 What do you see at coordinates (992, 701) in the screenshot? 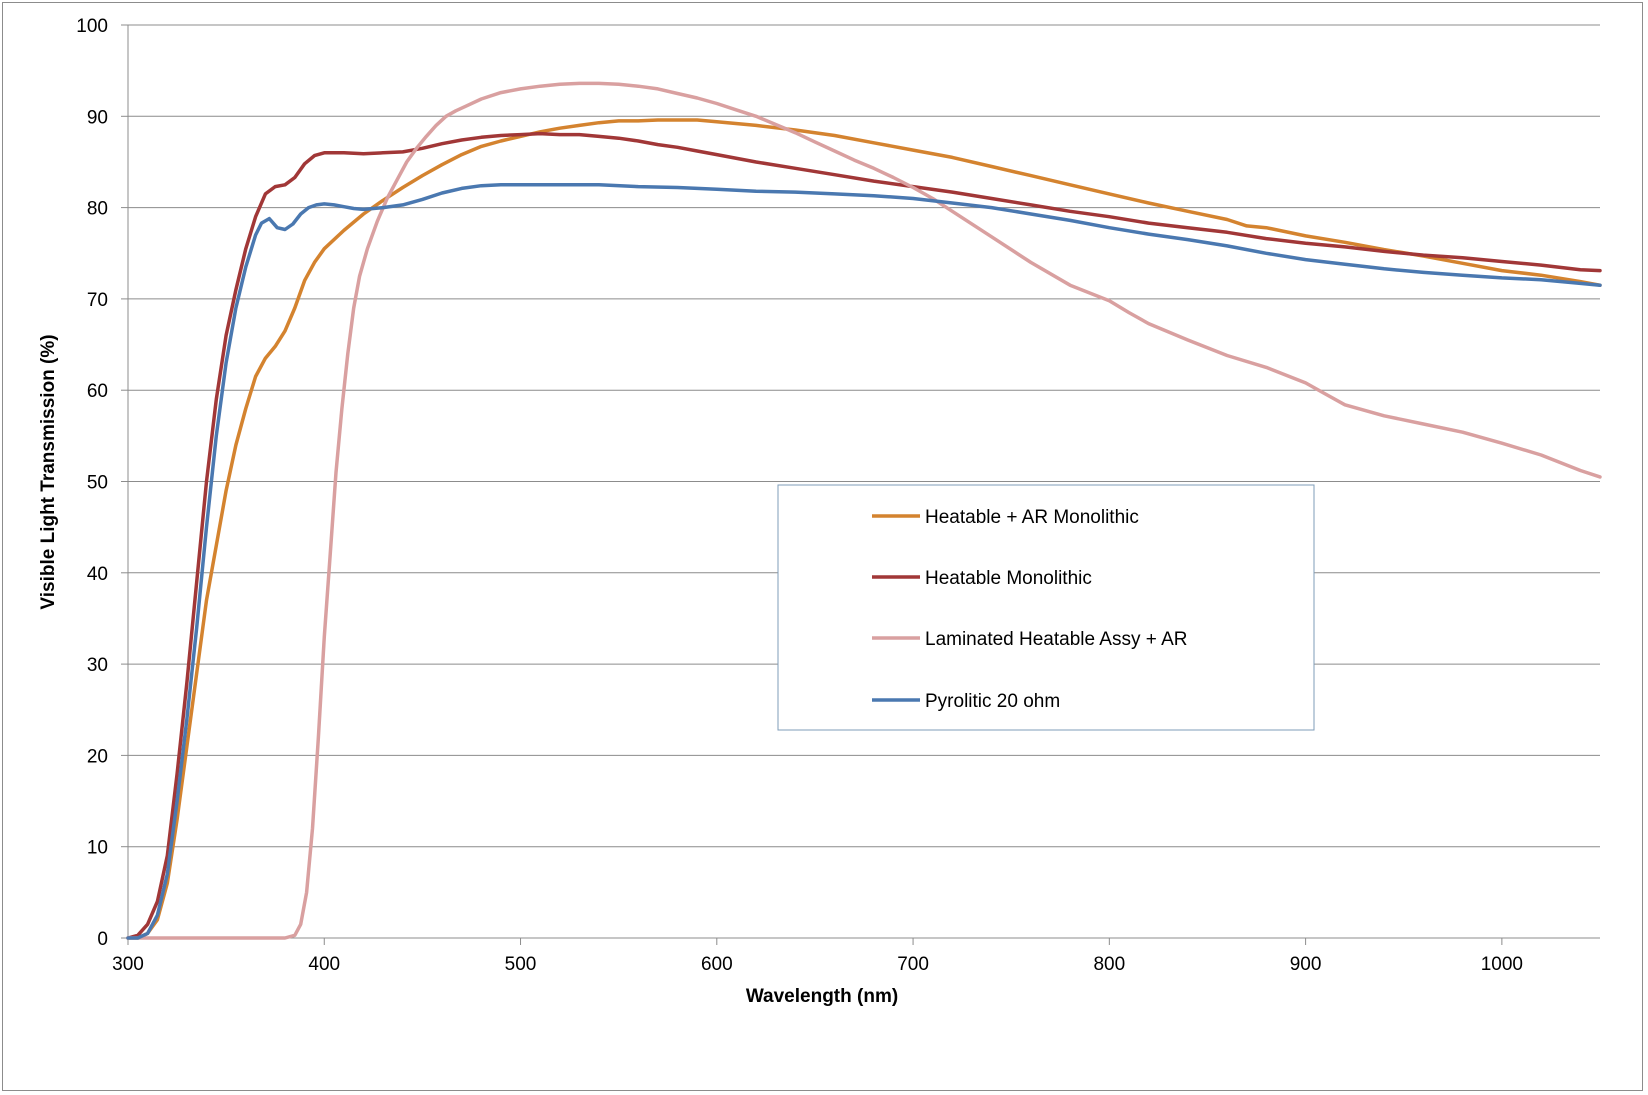
I see `legend-label: Pyrolitic 20 ohm` at bounding box center [992, 701].